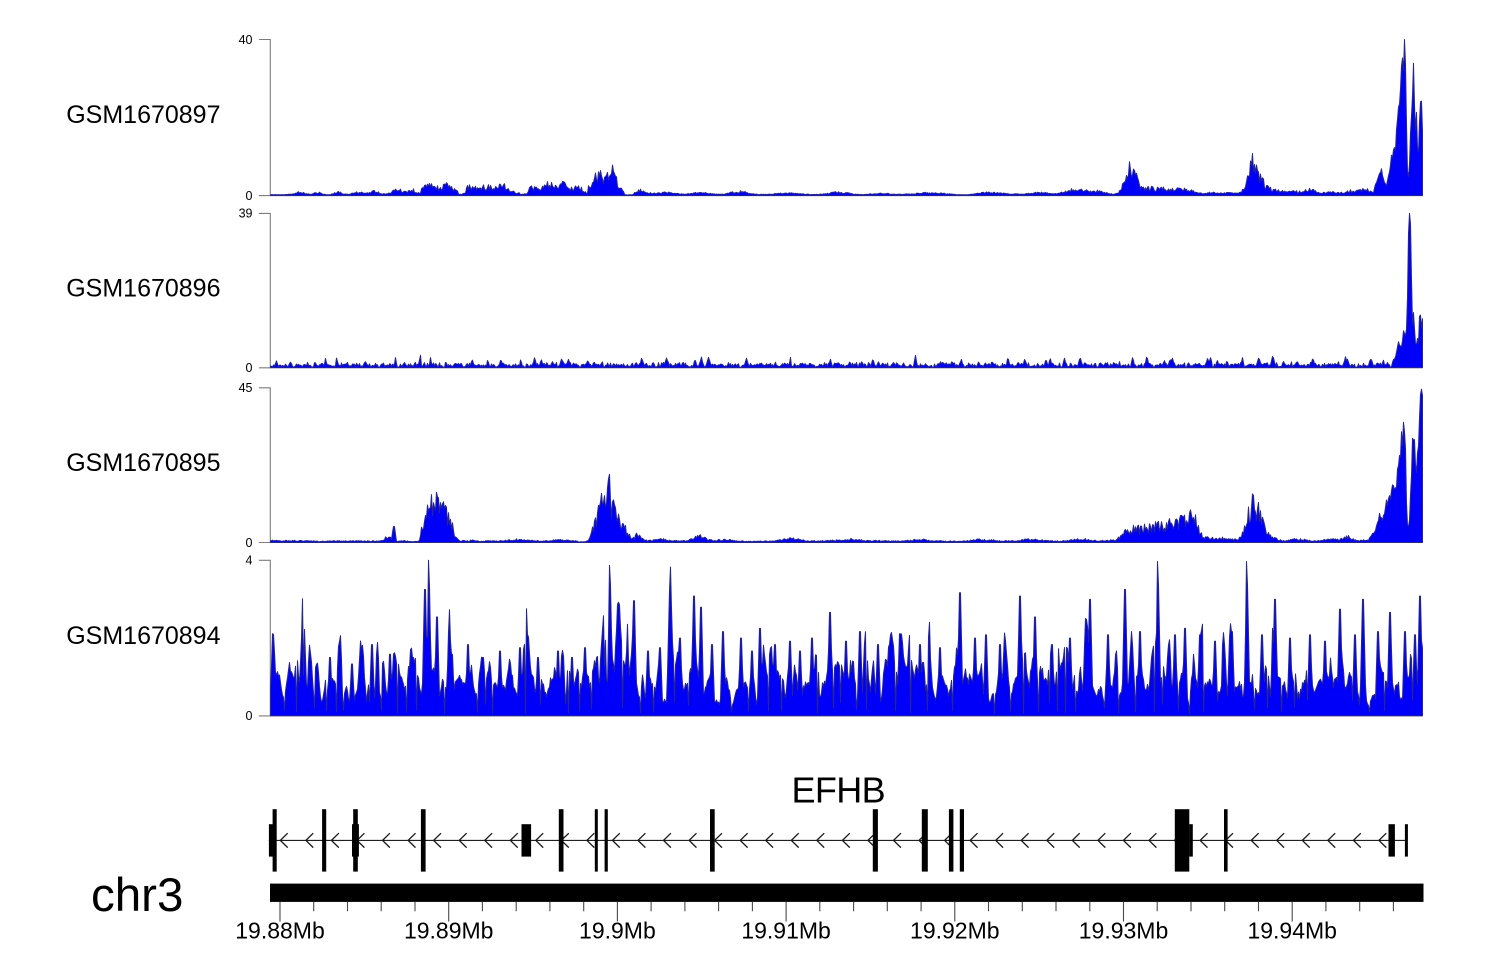  I want to click on svg-text: GSM1670895, so click(143, 463).